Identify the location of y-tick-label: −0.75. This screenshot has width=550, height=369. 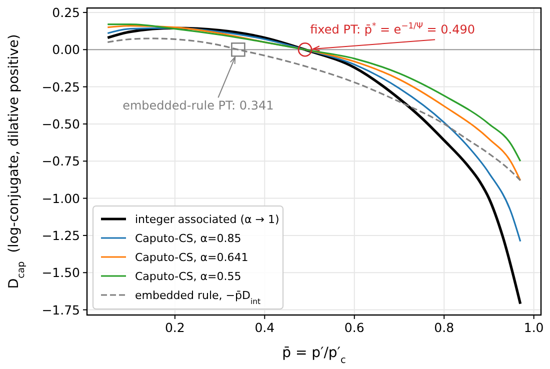
(61, 161).